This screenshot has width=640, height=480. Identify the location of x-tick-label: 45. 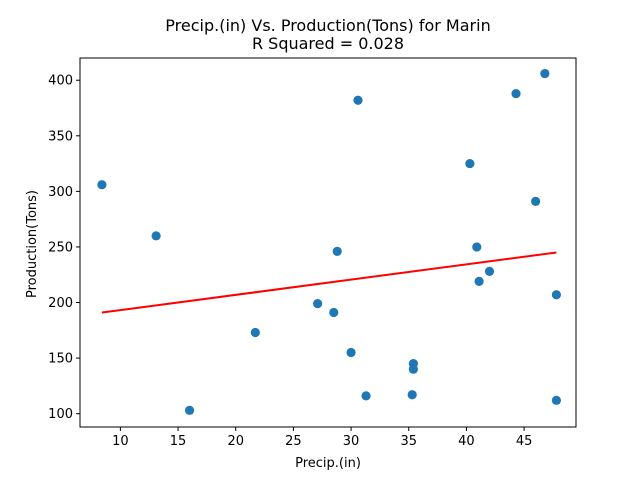
(524, 441).